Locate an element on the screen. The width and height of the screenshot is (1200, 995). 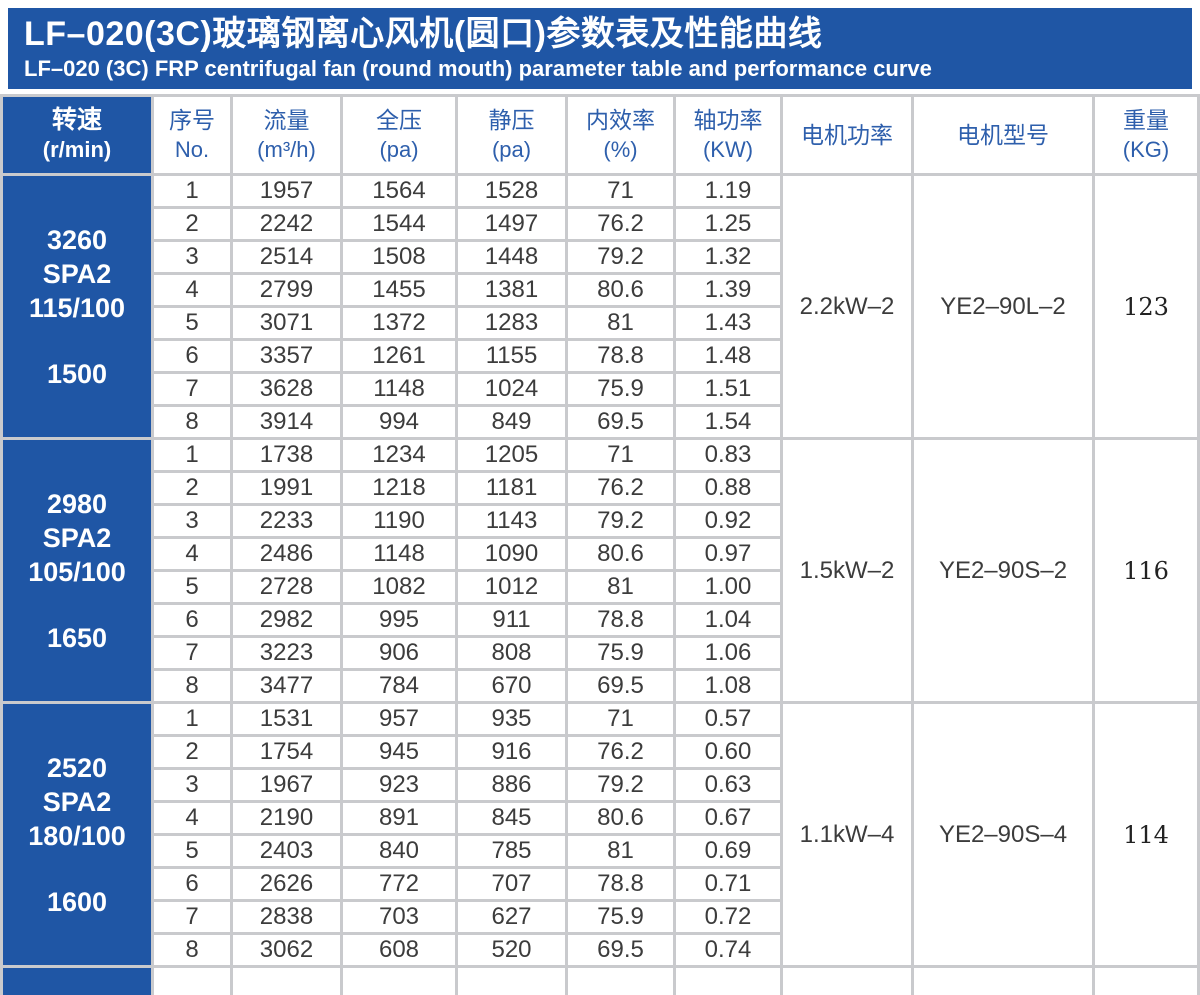
cell-total-pressure: 1455 is located at coordinates (399, 290).